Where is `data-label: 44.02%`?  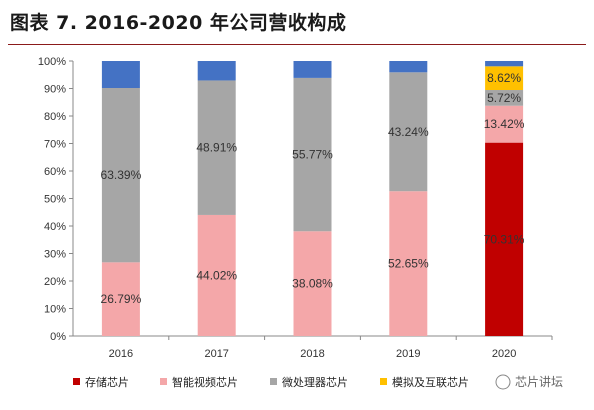 data-label: 44.02% is located at coordinates (216, 275).